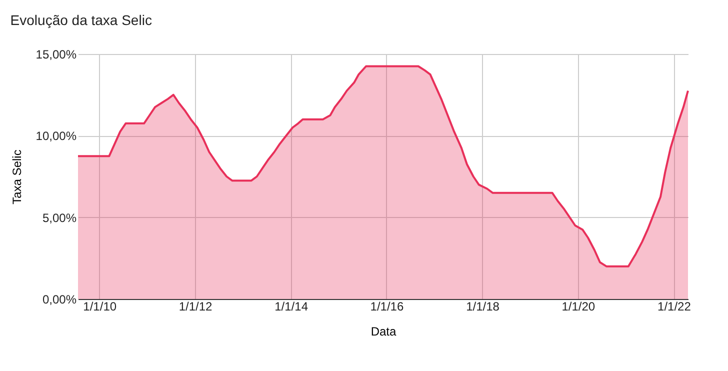  What do you see at coordinates (383, 331) in the screenshot?
I see `x-axis-title: Data` at bounding box center [383, 331].